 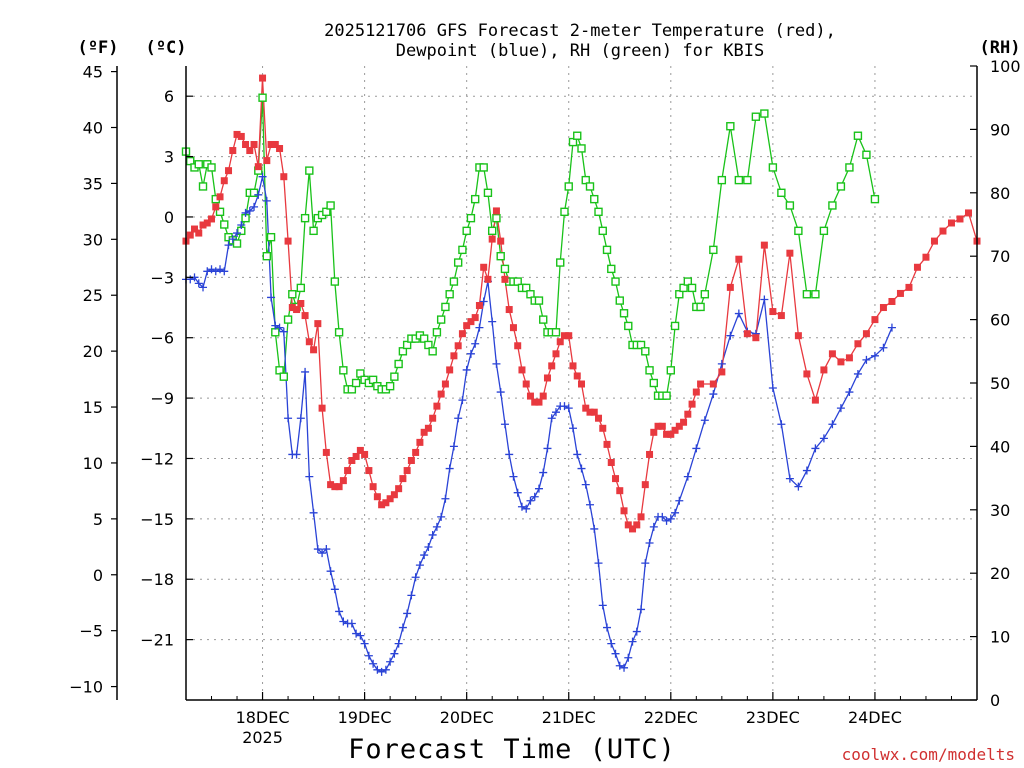 I want to click on celsius-tick-label: −18, so click(x=157, y=579).